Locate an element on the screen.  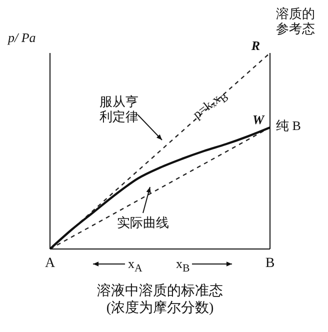
y-axis-title: p/ Pa is located at coordinates (22, 37).